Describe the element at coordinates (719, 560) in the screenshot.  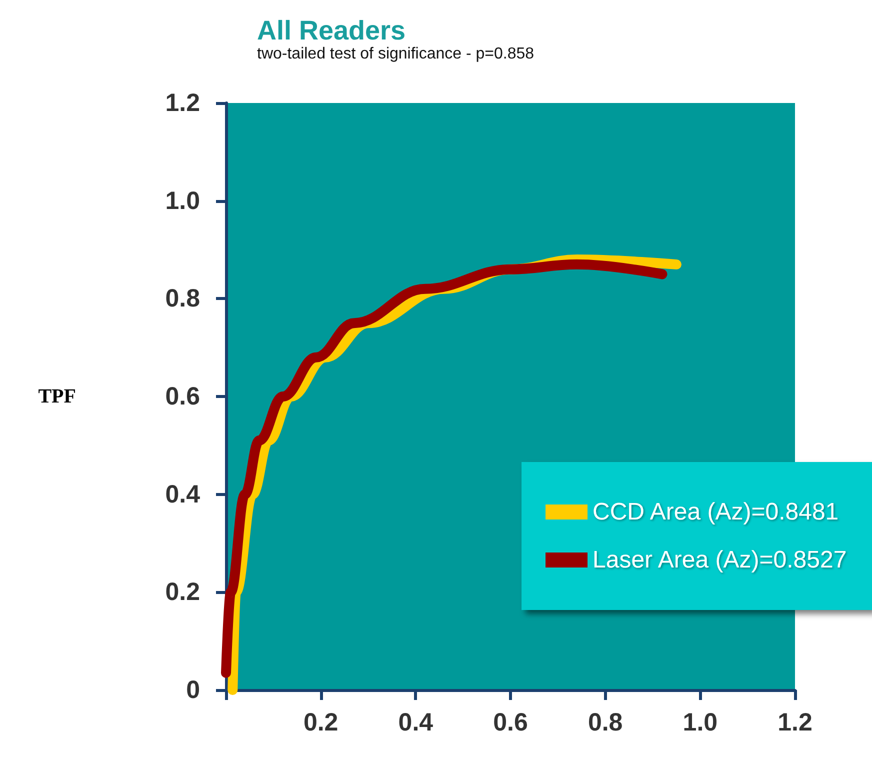
I see `legend-label: Laser Area (Az)=0.8527` at that location.